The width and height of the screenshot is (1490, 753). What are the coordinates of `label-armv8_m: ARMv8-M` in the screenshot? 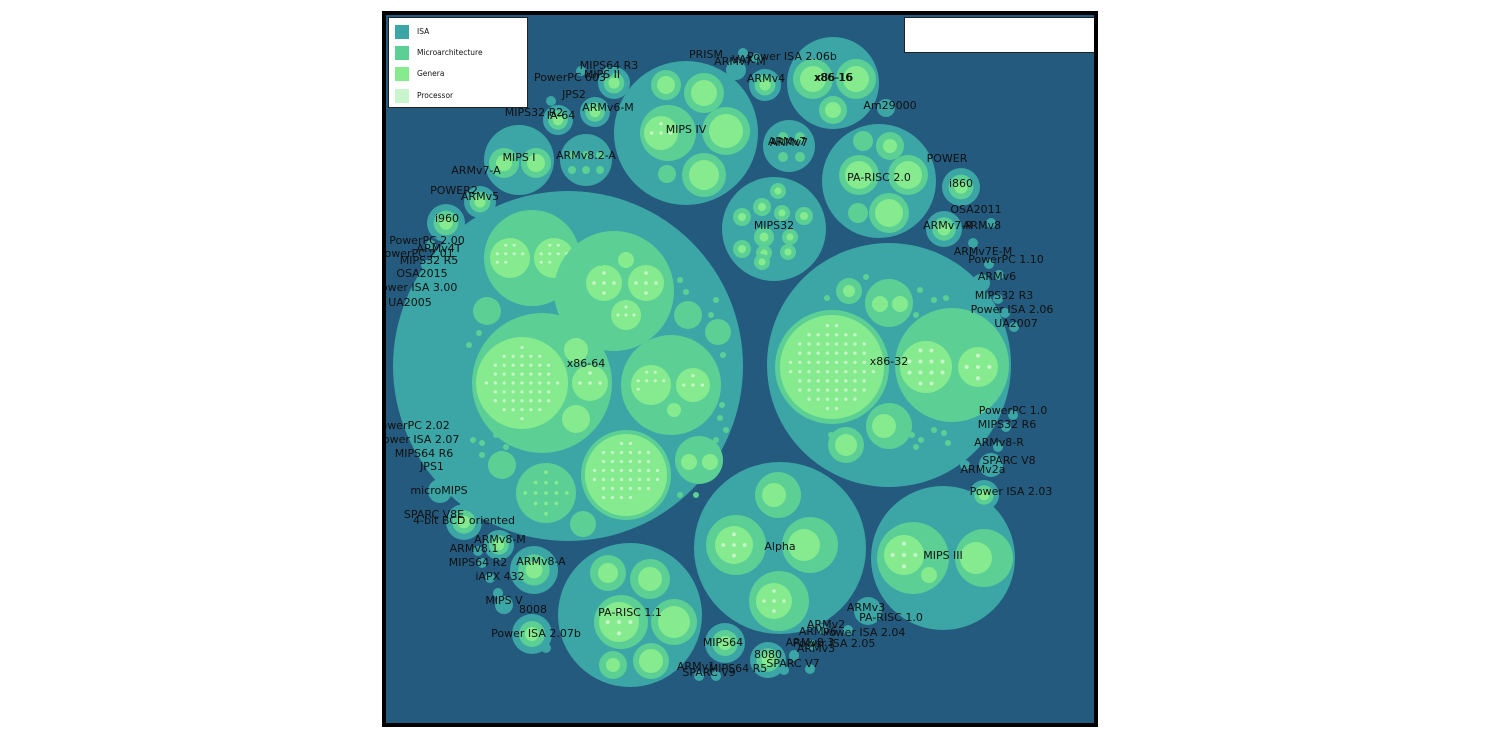 It's located at (500, 539).